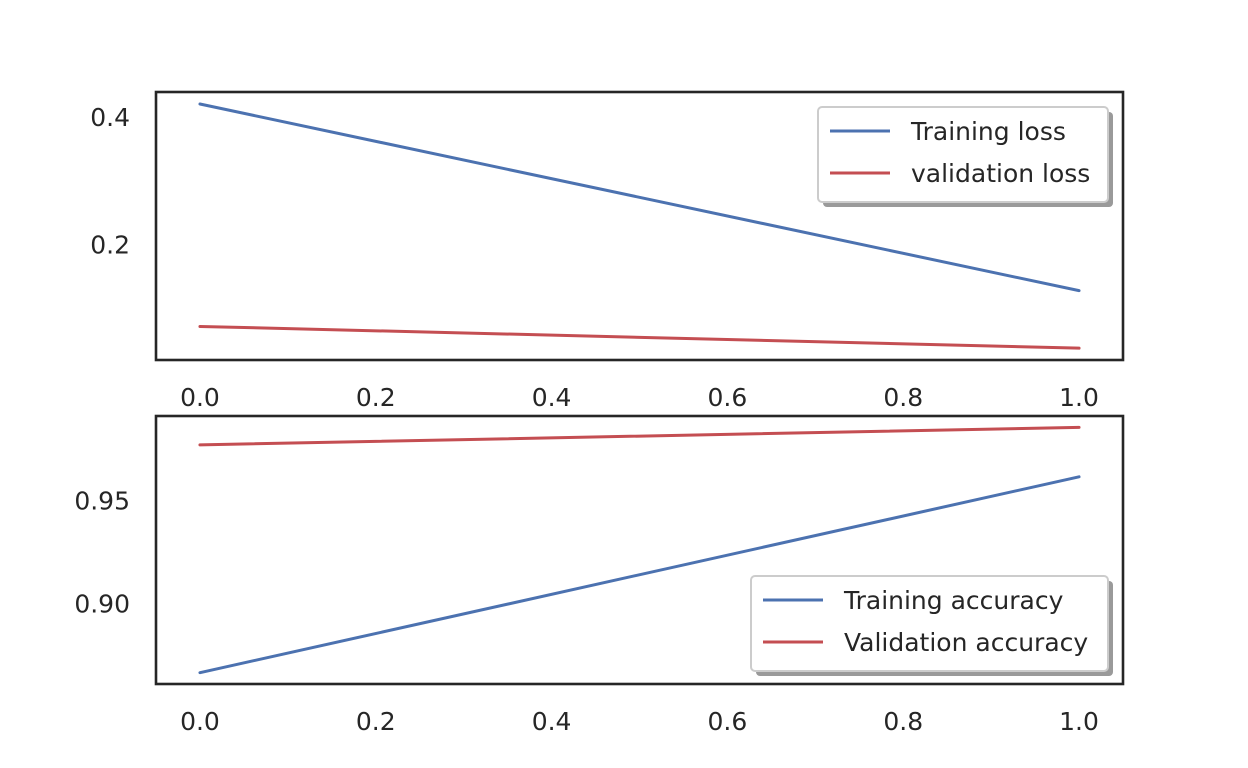 This screenshot has height=768, width=1248. What do you see at coordinates (953, 600) in the screenshot?
I see `accuracy-legend-label: Training accuracy` at bounding box center [953, 600].